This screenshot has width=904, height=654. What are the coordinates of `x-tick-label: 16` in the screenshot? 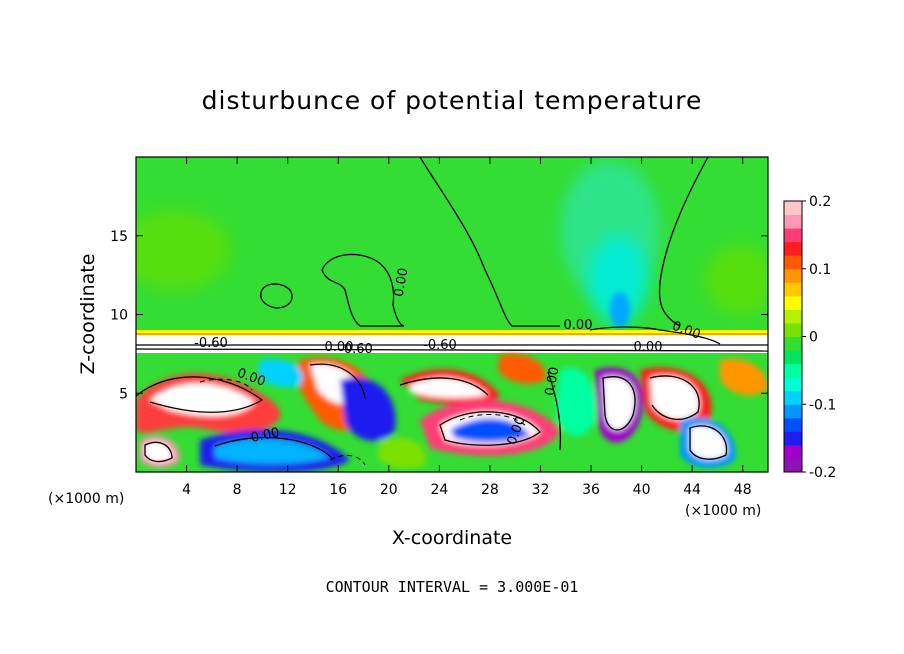 It's located at (338, 490).